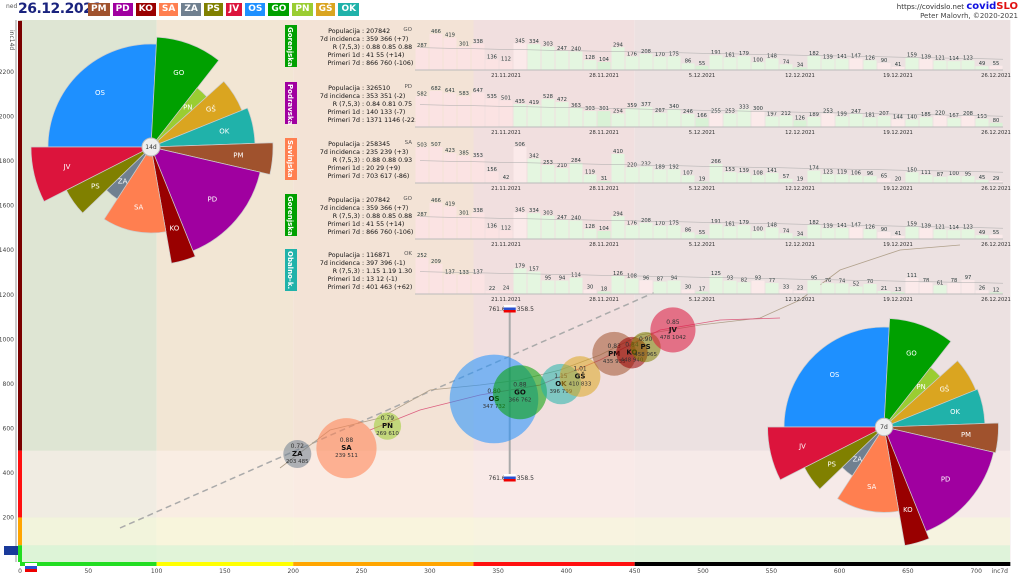  I want to click on bar-label: 175, so click(674, 223).